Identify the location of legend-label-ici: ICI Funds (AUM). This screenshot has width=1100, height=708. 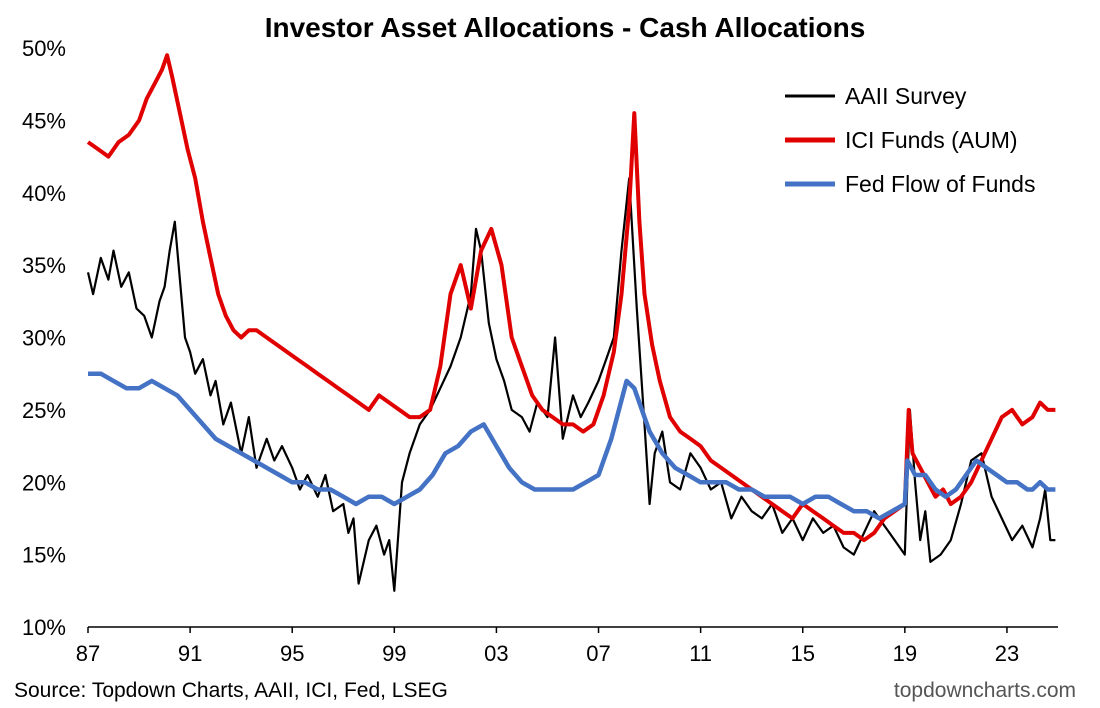
(931, 140).